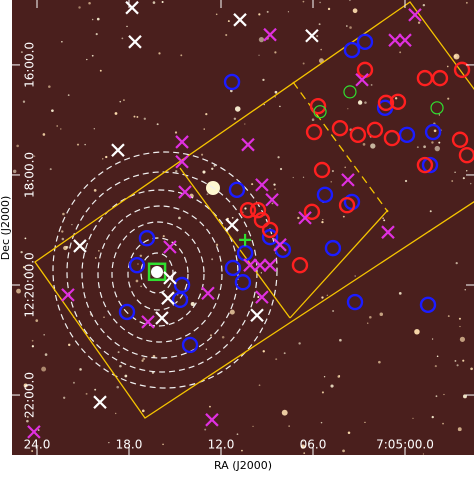 The width and height of the screenshot is (474, 479). What do you see at coordinates (340, 147) in the screenshot?
I see `inner-field-edge` at bounding box center [340, 147].